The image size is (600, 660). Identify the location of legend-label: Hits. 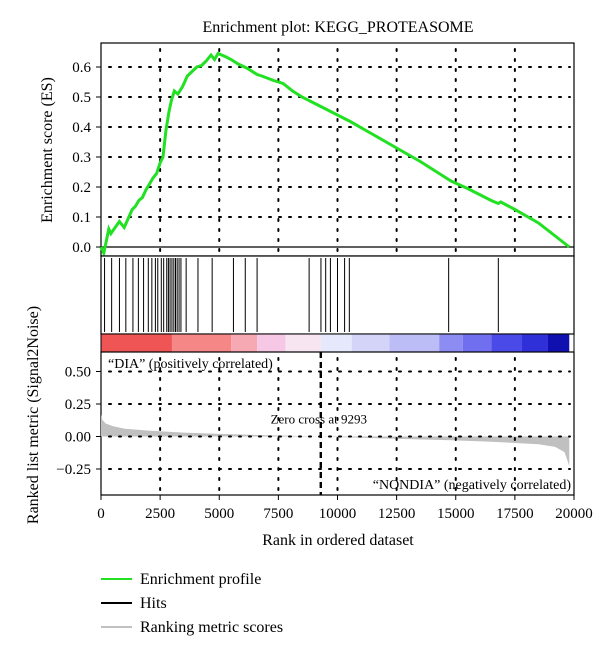
(153, 603).